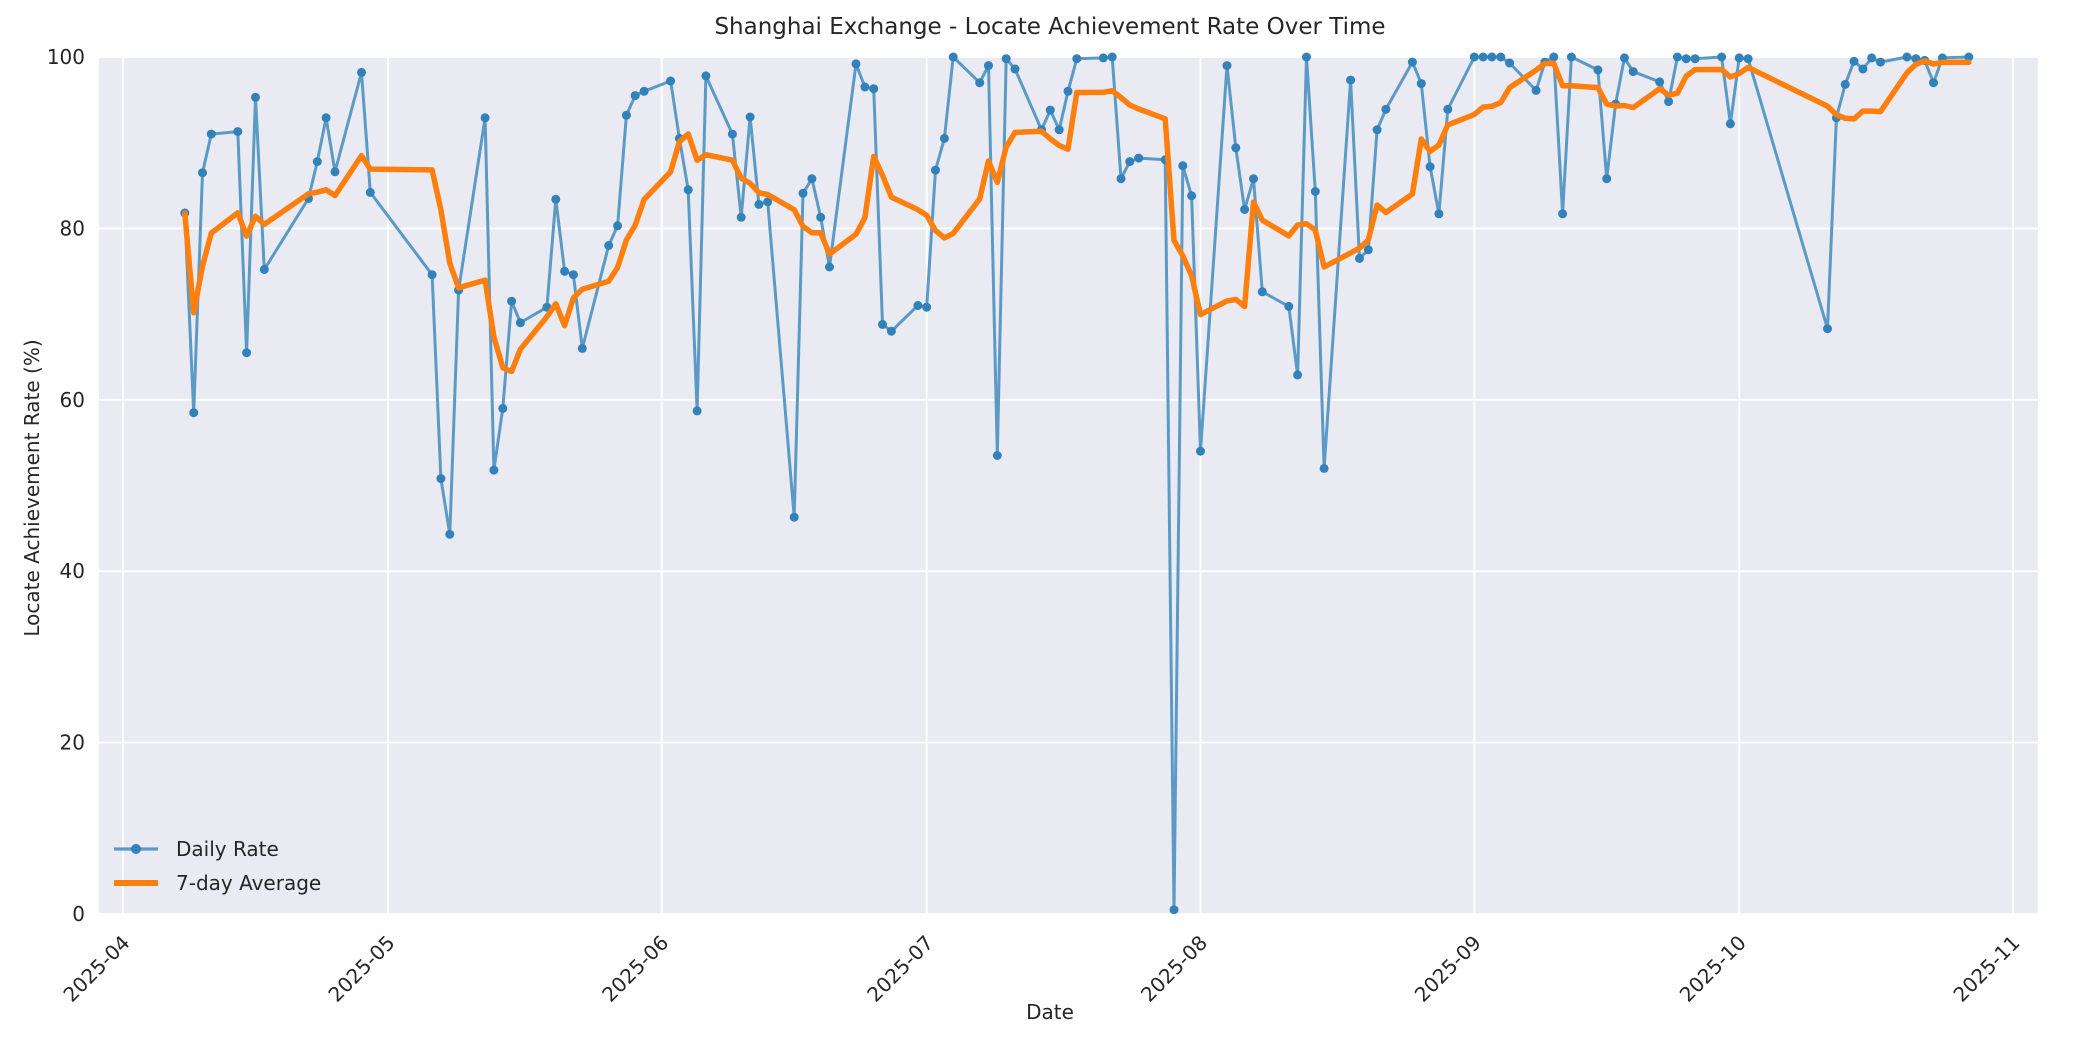 The width and height of the screenshot is (2100, 1050). What do you see at coordinates (227, 849) in the screenshot?
I see `legend-label-daily-rate: Daily Rate` at bounding box center [227, 849].